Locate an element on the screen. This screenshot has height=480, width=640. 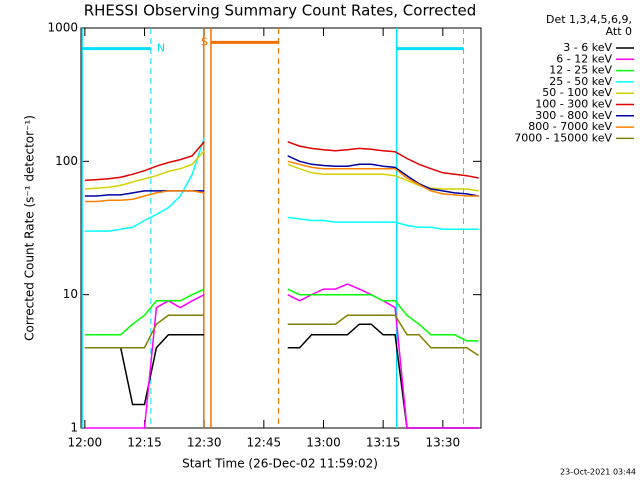
x-tick-label: 13:00 is located at coordinates (323, 443).